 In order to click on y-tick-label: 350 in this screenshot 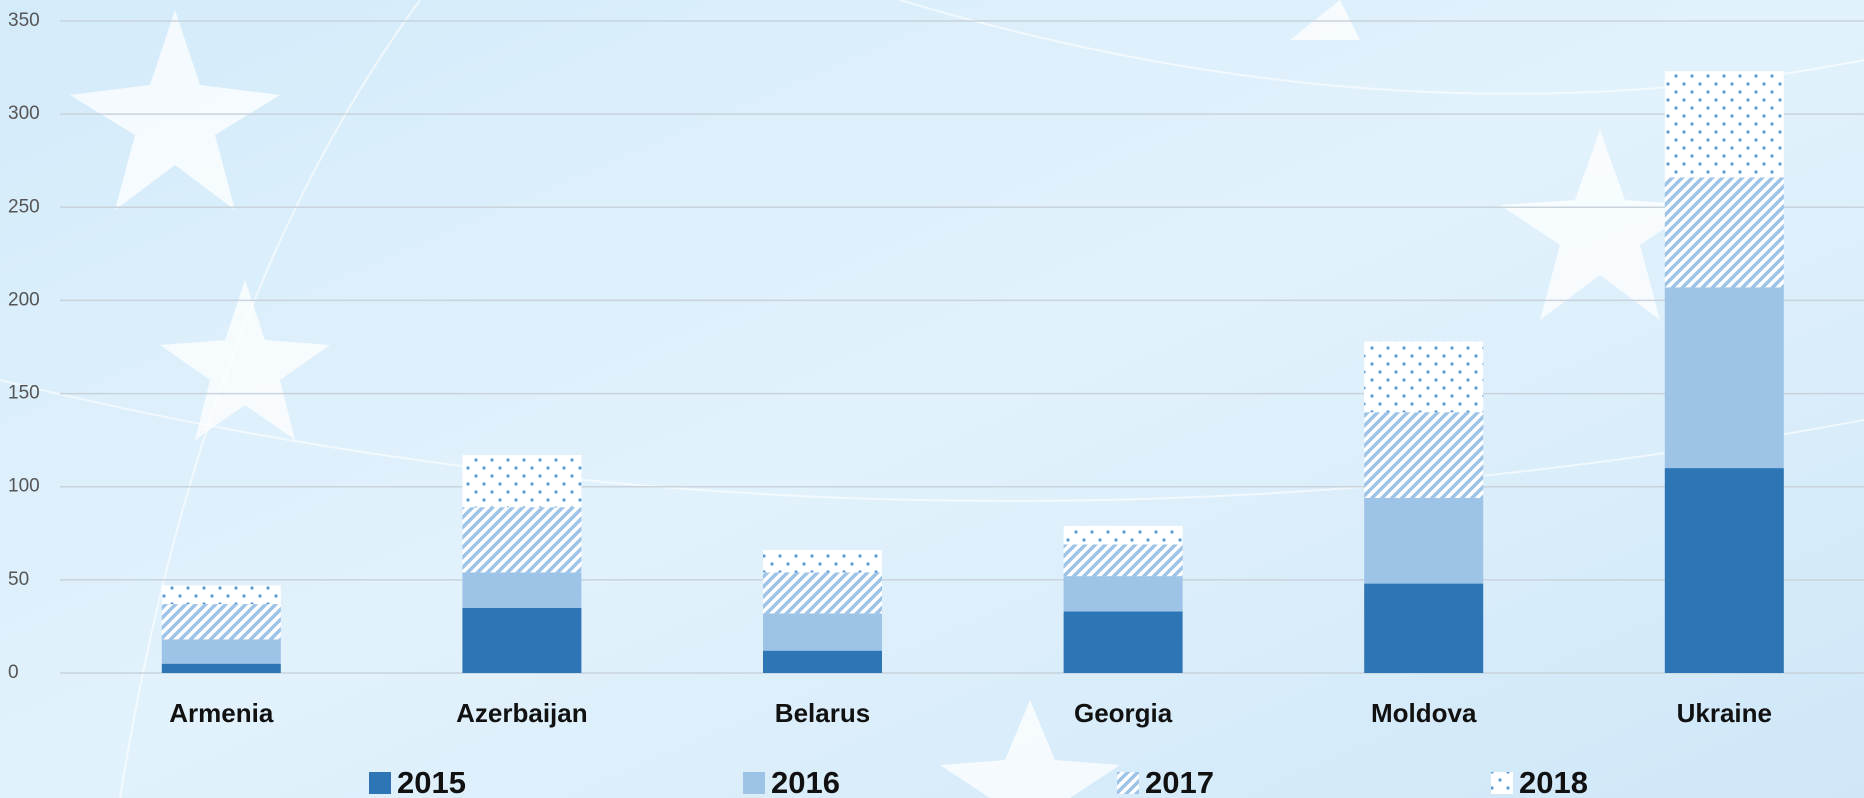, I will do `click(24, 20)`.